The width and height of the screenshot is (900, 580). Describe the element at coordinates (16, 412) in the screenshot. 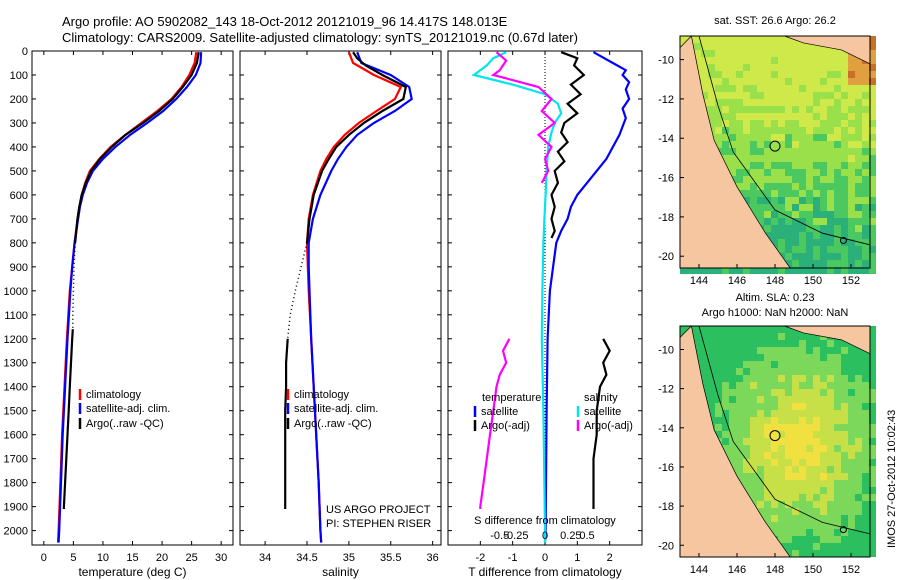

I see `depth-tick-label: 1500` at that location.